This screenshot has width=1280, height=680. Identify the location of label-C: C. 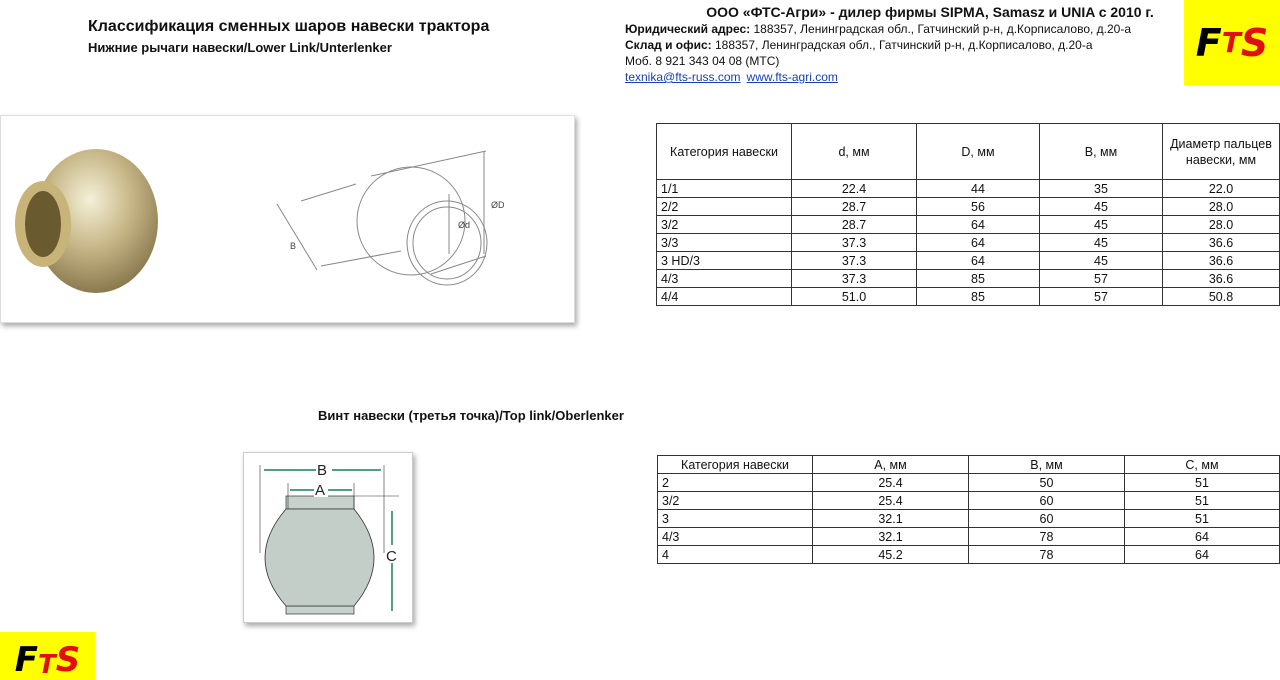
(391, 556).